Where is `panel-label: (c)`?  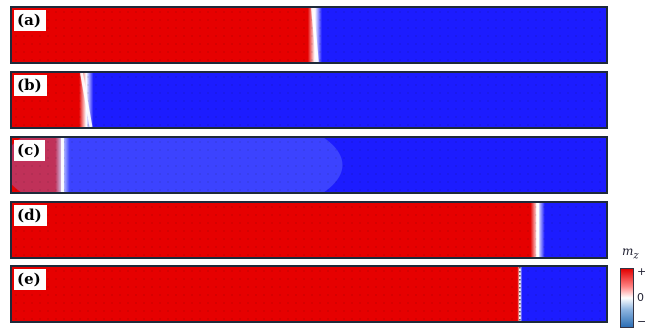 panel-label: (c) is located at coordinates (30, 150).